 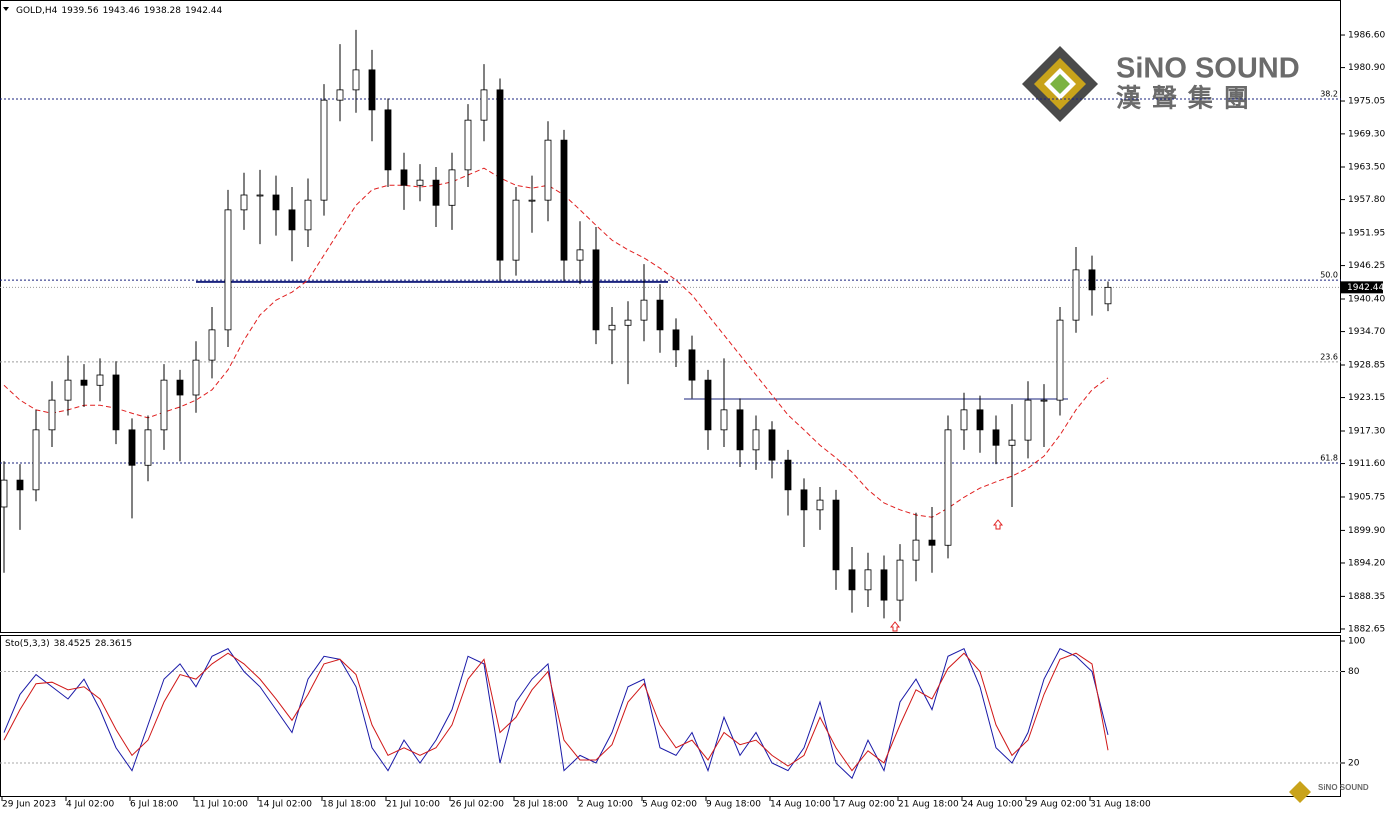 I want to click on x-tick-label: 2 Aug 10:00, so click(x=605, y=805).